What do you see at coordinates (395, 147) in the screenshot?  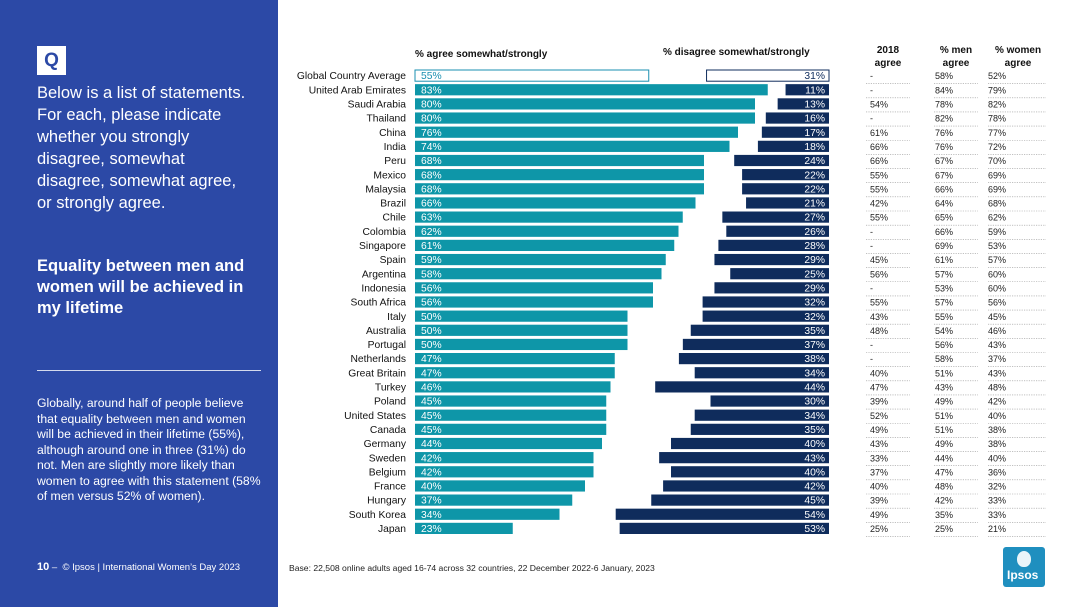 I see `country-label: India` at bounding box center [395, 147].